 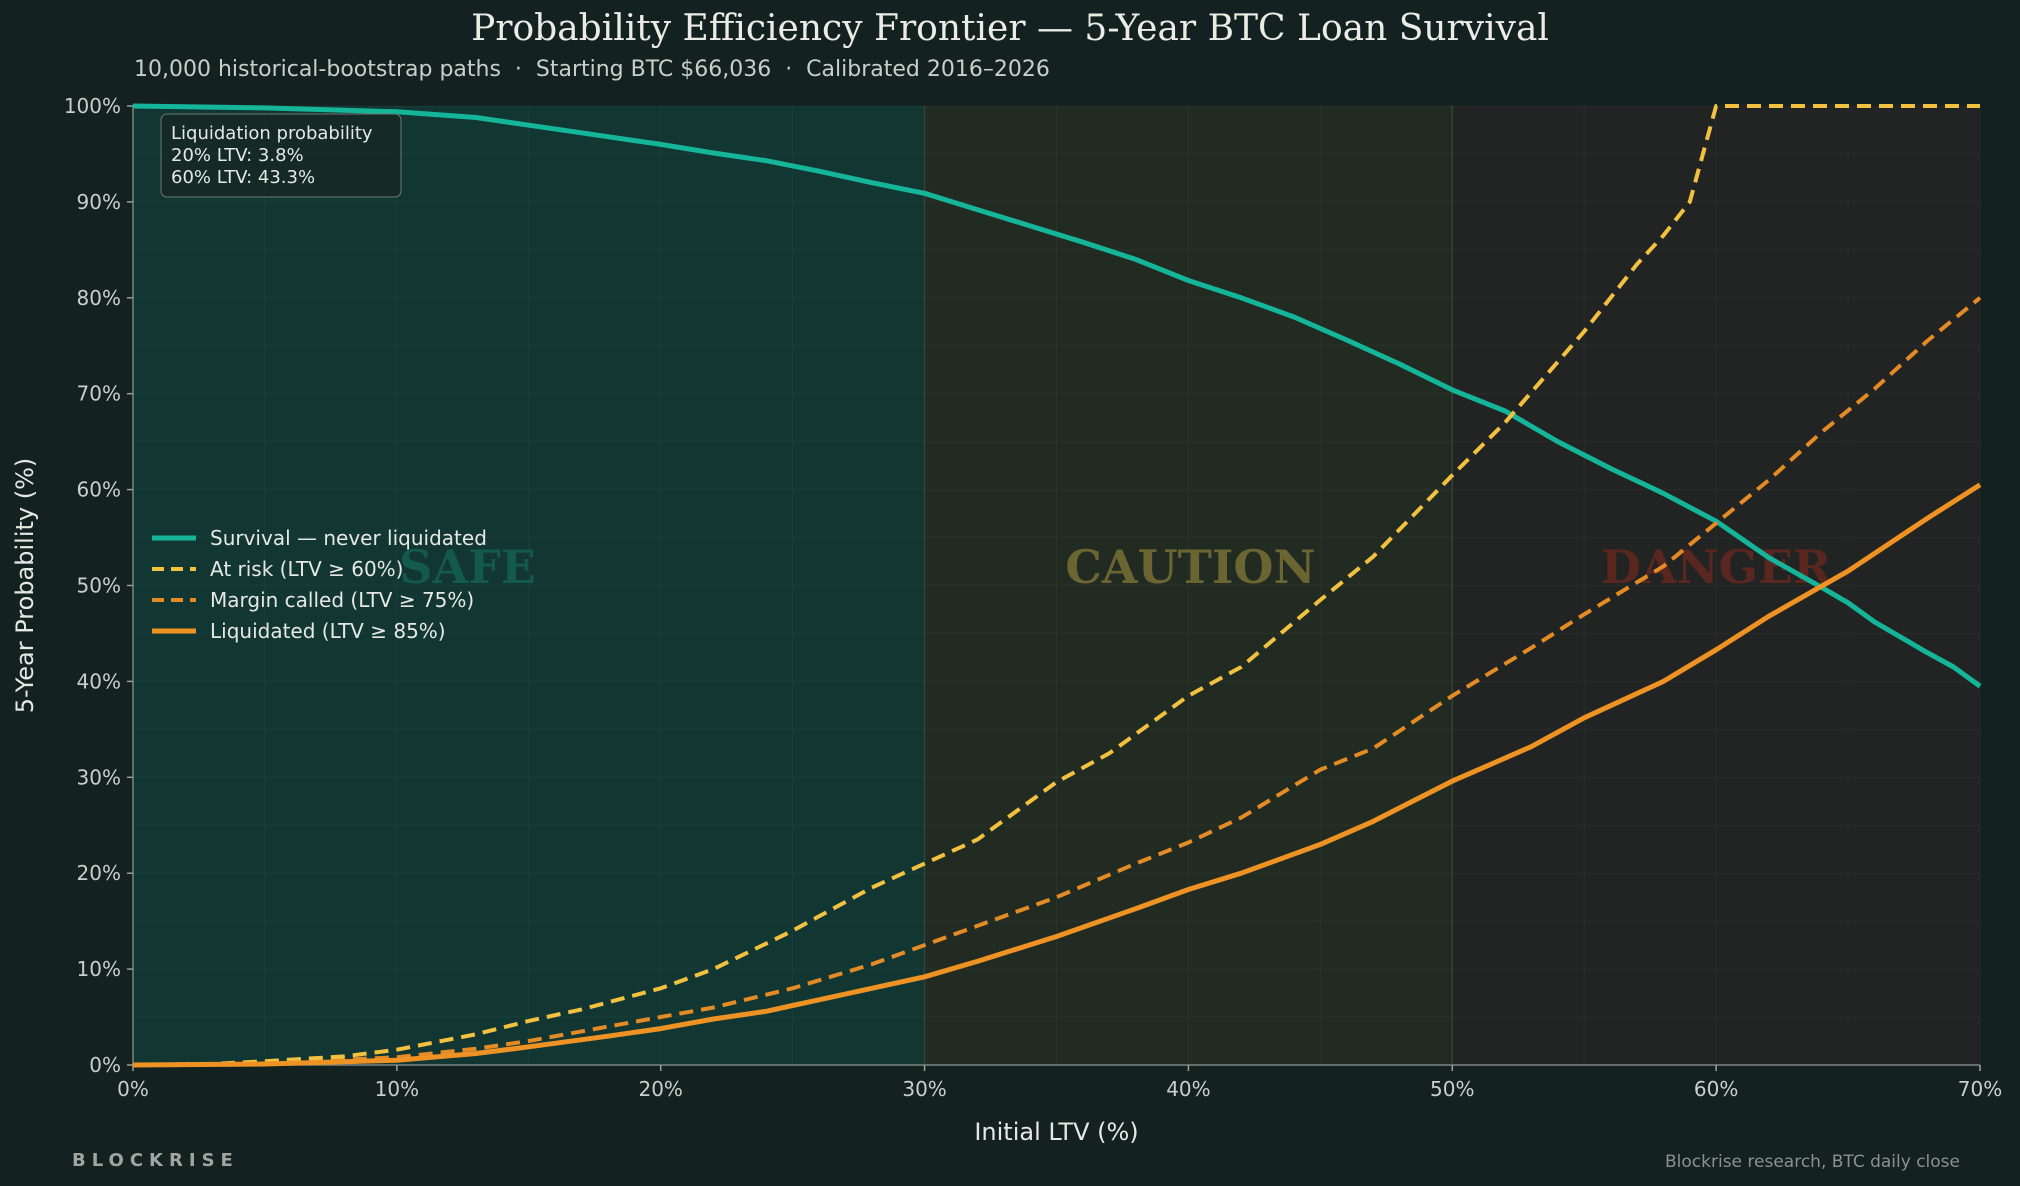 What do you see at coordinates (99, 490) in the screenshot?
I see `y-tick-label: 60%` at bounding box center [99, 490].